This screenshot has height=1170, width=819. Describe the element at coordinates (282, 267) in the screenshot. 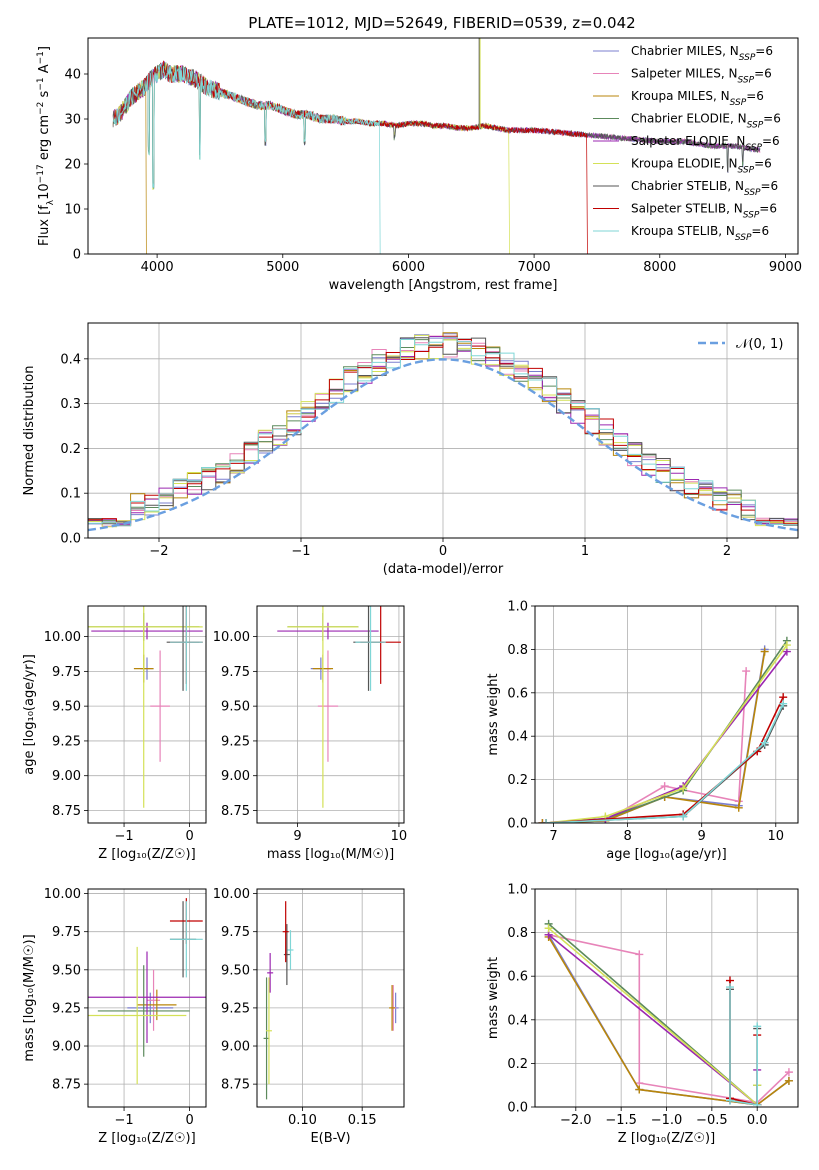

I see `x-tick-label: 5000` at that location.